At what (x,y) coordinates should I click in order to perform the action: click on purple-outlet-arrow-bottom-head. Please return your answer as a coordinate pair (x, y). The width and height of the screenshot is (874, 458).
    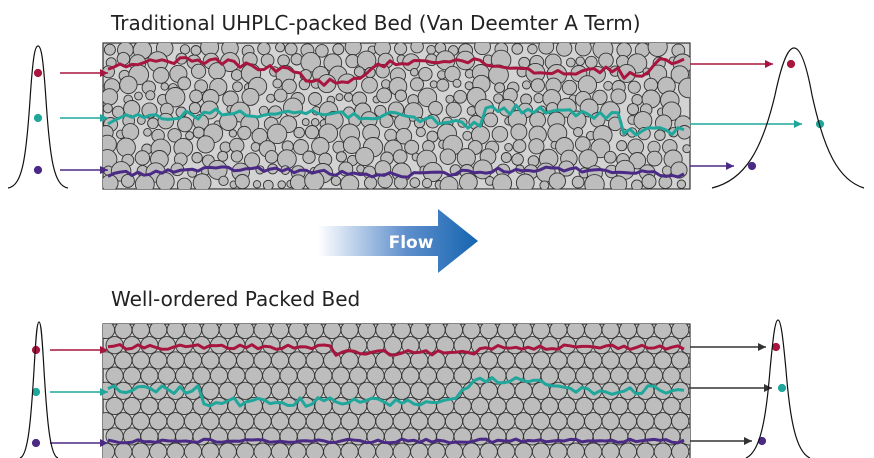
    Looking at the image, I should click on (748, 441).